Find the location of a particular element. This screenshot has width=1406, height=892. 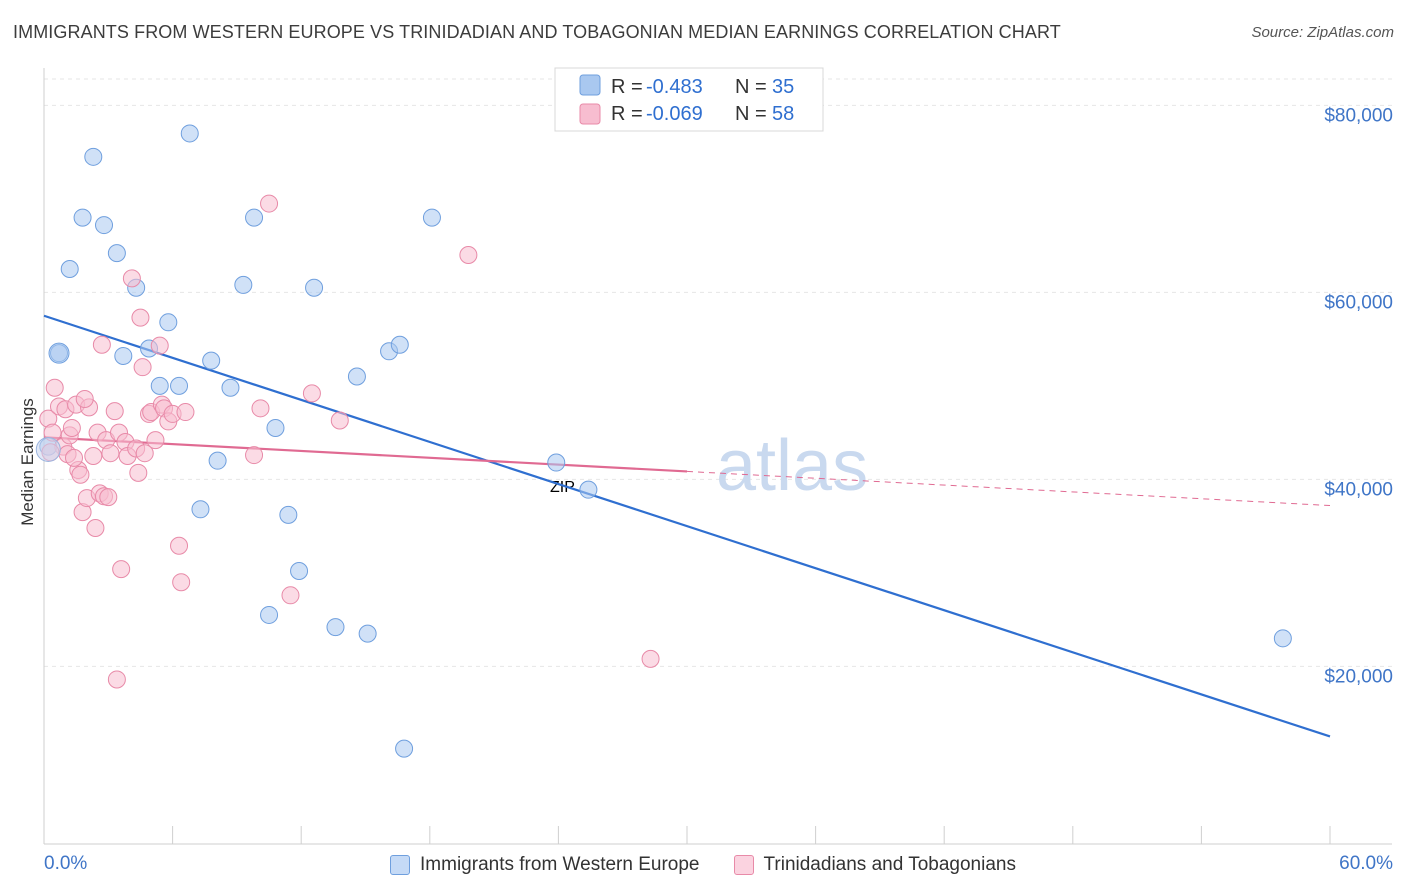

legend-r-label-2: R = is located at coordinates (627, 114).